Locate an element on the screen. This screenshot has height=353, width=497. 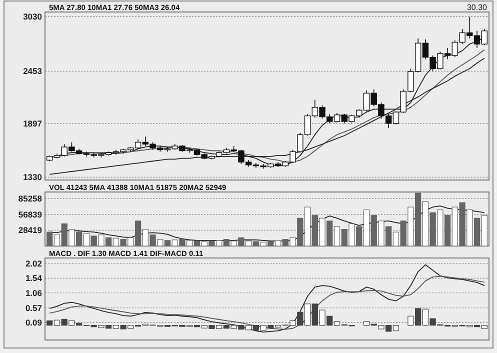
y-tick-label: 2.02 is located at coordinates (33, 263).